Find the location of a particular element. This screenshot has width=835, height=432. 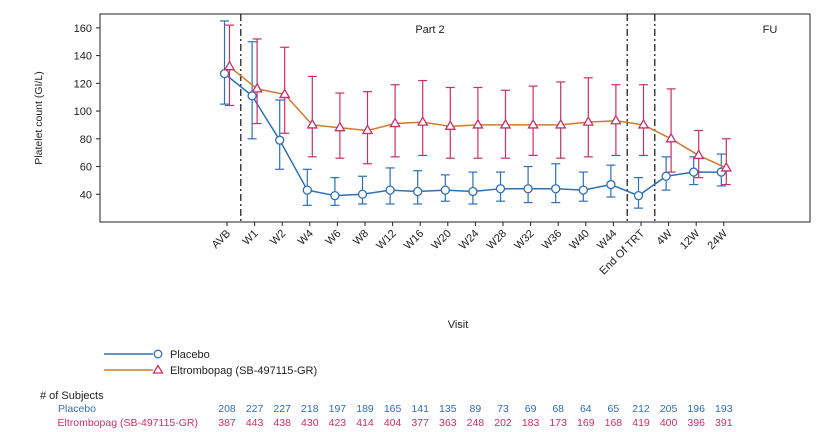

subject-count: 135 is located at coordinates (448, 409).